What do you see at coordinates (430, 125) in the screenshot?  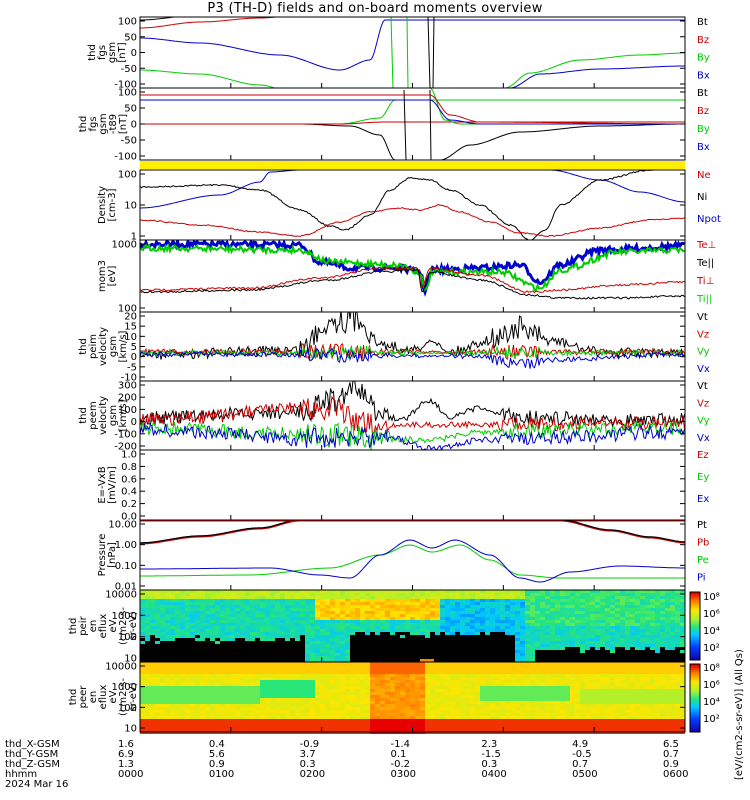 I see `series-bt-spike` at bounding box center [430, 125].